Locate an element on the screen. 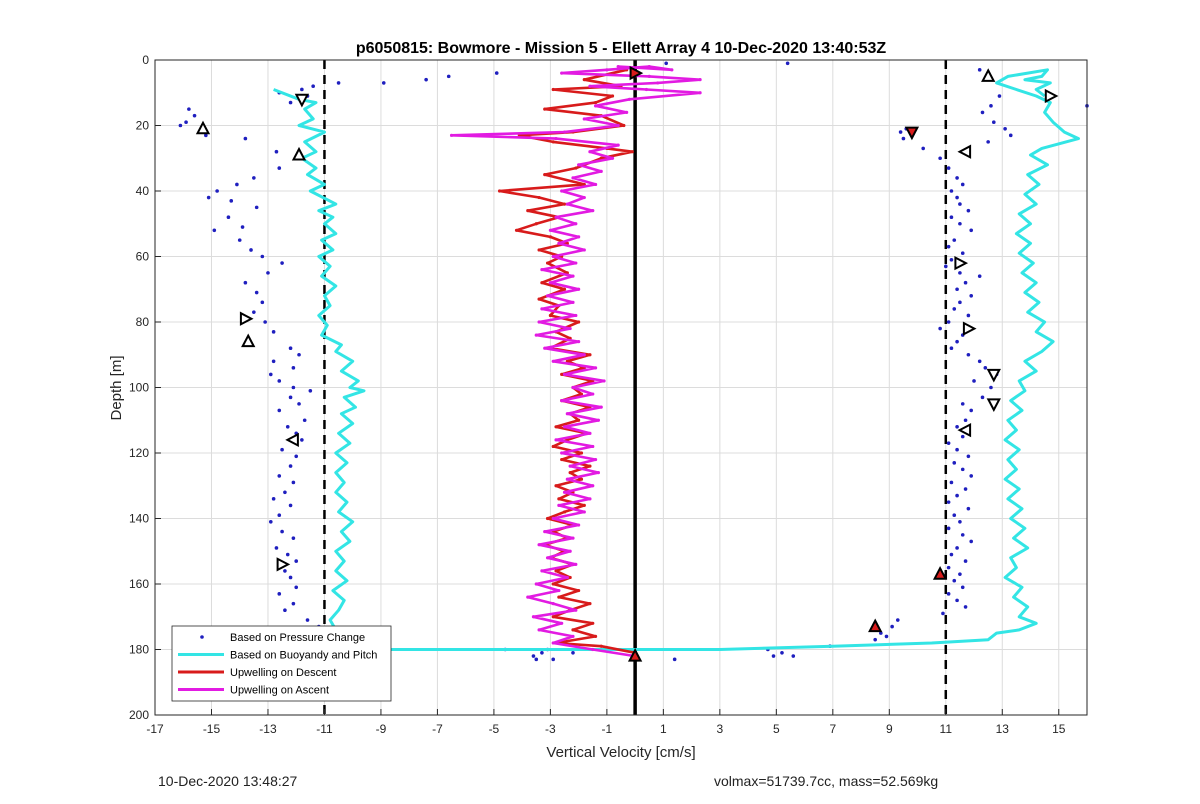 The height and width of the screenshot is (804, 1200). x-tick-label: -17 is located at coordinates (155, 729).